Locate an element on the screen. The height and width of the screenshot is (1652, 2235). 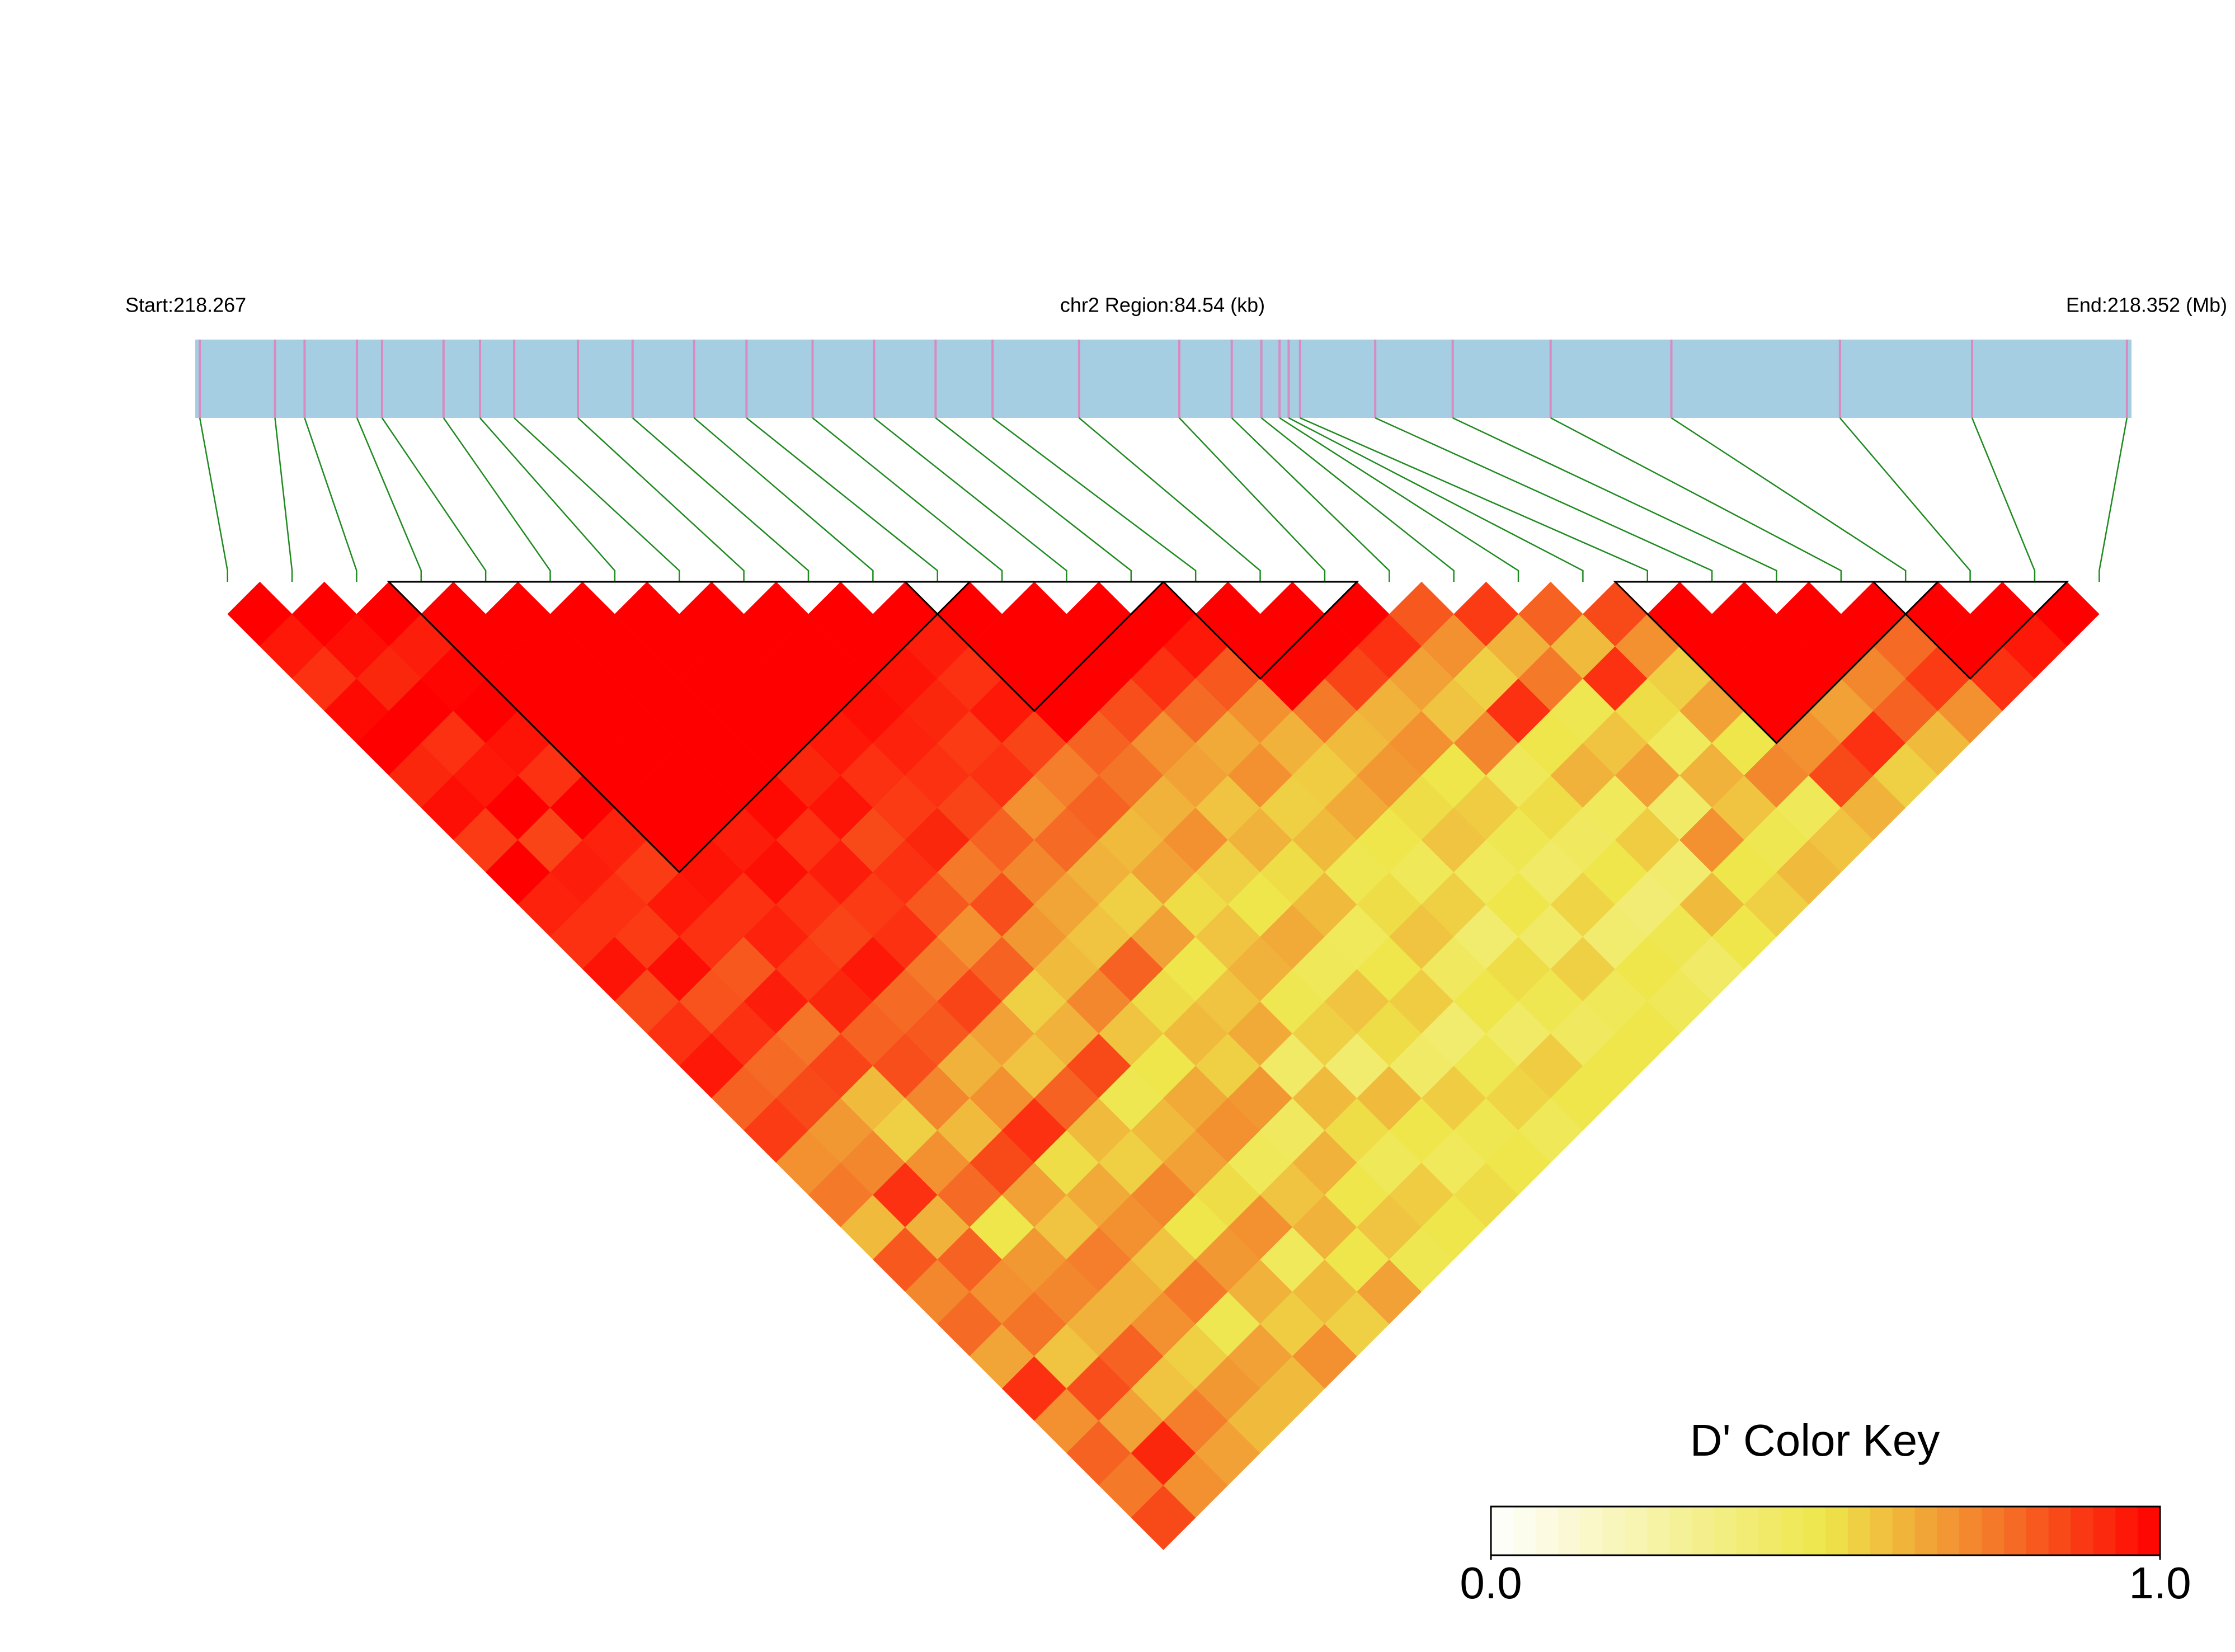
key-tick-label: 1.0 is located at coordinates (2160, 1583).